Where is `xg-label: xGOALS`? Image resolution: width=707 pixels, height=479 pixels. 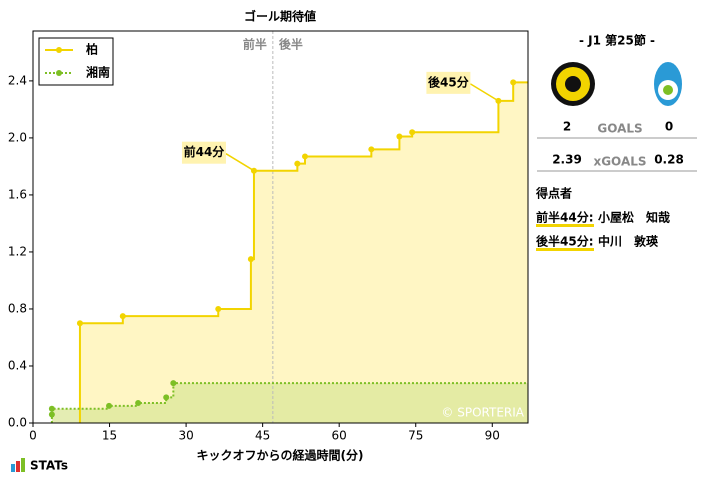 xg-label: xGOALS is located at coordinates (619, 162).